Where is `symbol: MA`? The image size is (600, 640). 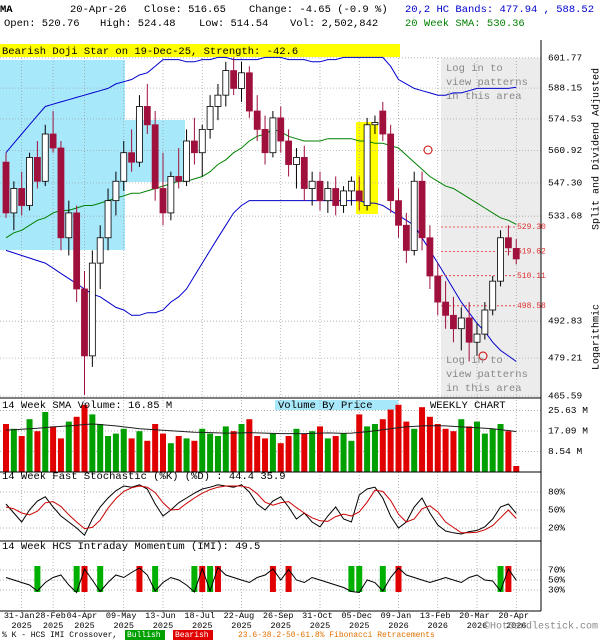 symbol: MA is located at coordinates (6, 10).